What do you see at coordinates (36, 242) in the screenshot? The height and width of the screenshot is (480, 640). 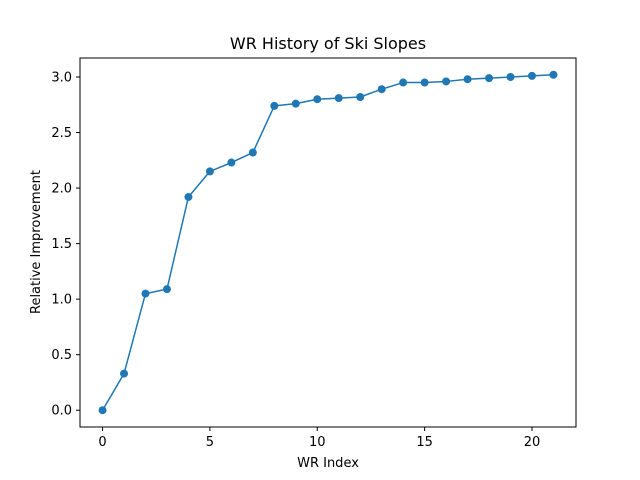 I see `y-axis-label: Relative Improvement` at bounding box center [36, 242].